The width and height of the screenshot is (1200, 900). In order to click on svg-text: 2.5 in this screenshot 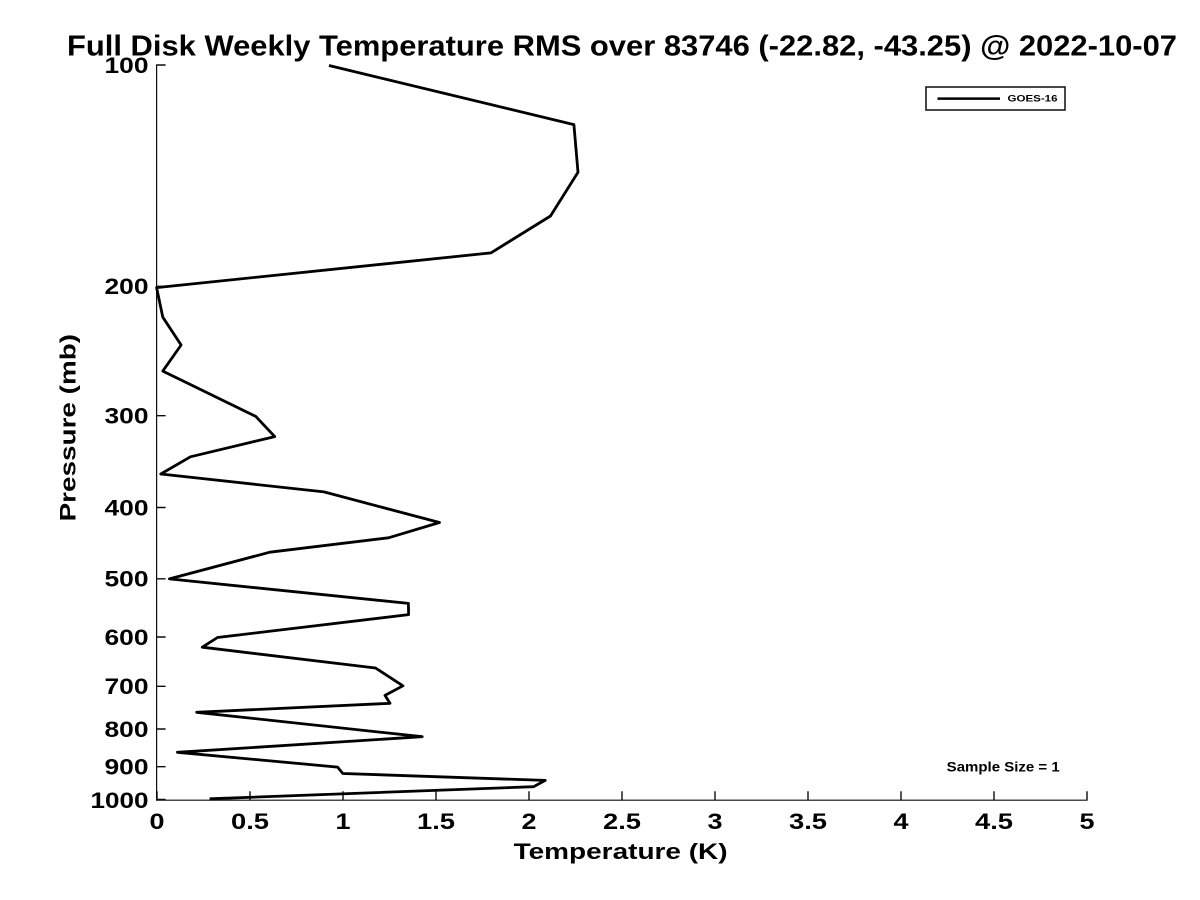, I will do `click(622, 821)`.